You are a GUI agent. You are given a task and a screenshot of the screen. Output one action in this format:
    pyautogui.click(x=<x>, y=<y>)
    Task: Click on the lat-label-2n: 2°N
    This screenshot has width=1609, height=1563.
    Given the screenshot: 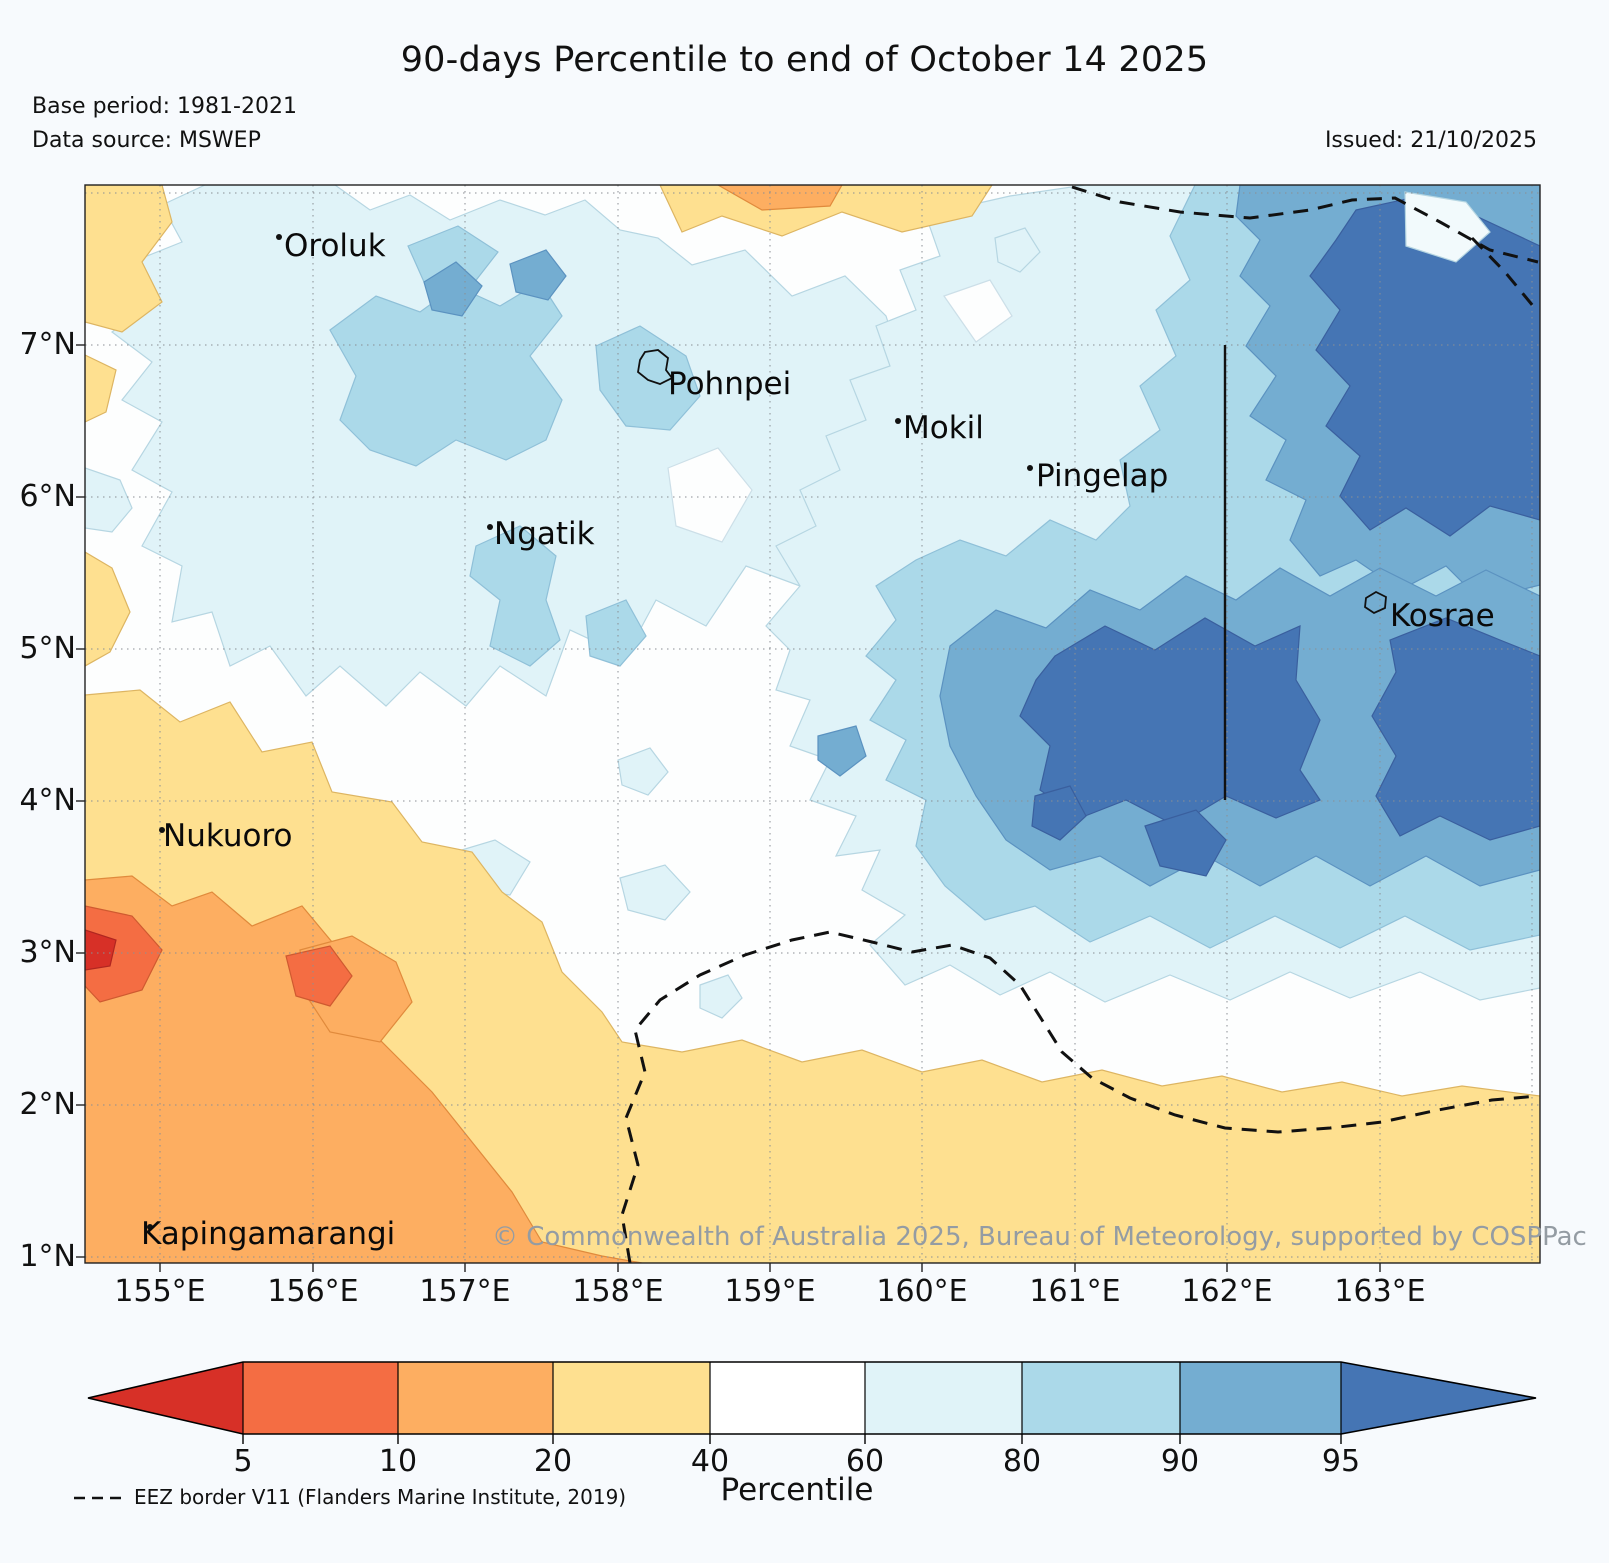 What is the action you would take?
    pyautogui.click(x=47, y=1104)
    